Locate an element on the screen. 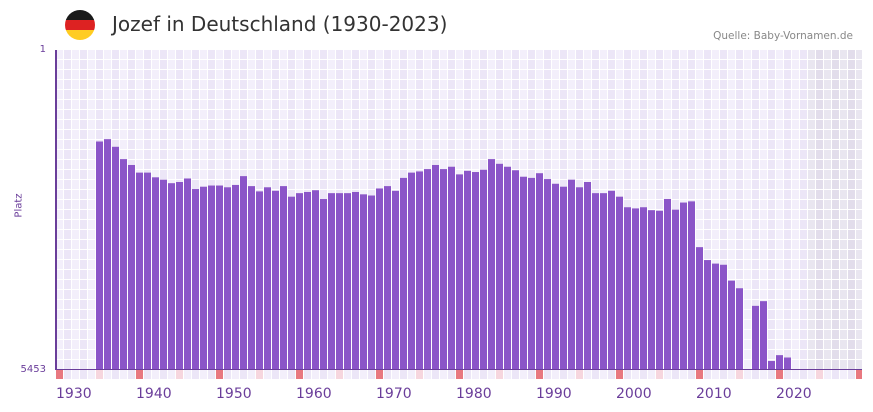  bar-1976 is located at coordinates (427, 269).